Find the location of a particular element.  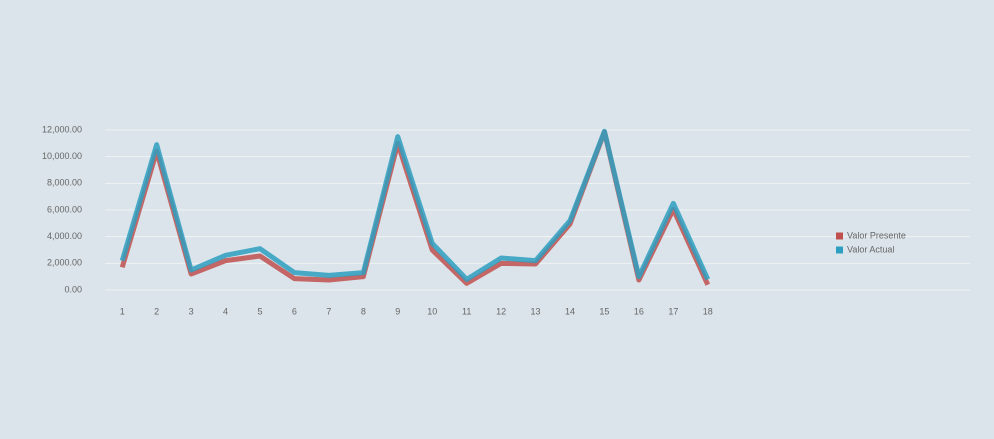

x-tick-label: 9 is located at coordinates (397, 311).